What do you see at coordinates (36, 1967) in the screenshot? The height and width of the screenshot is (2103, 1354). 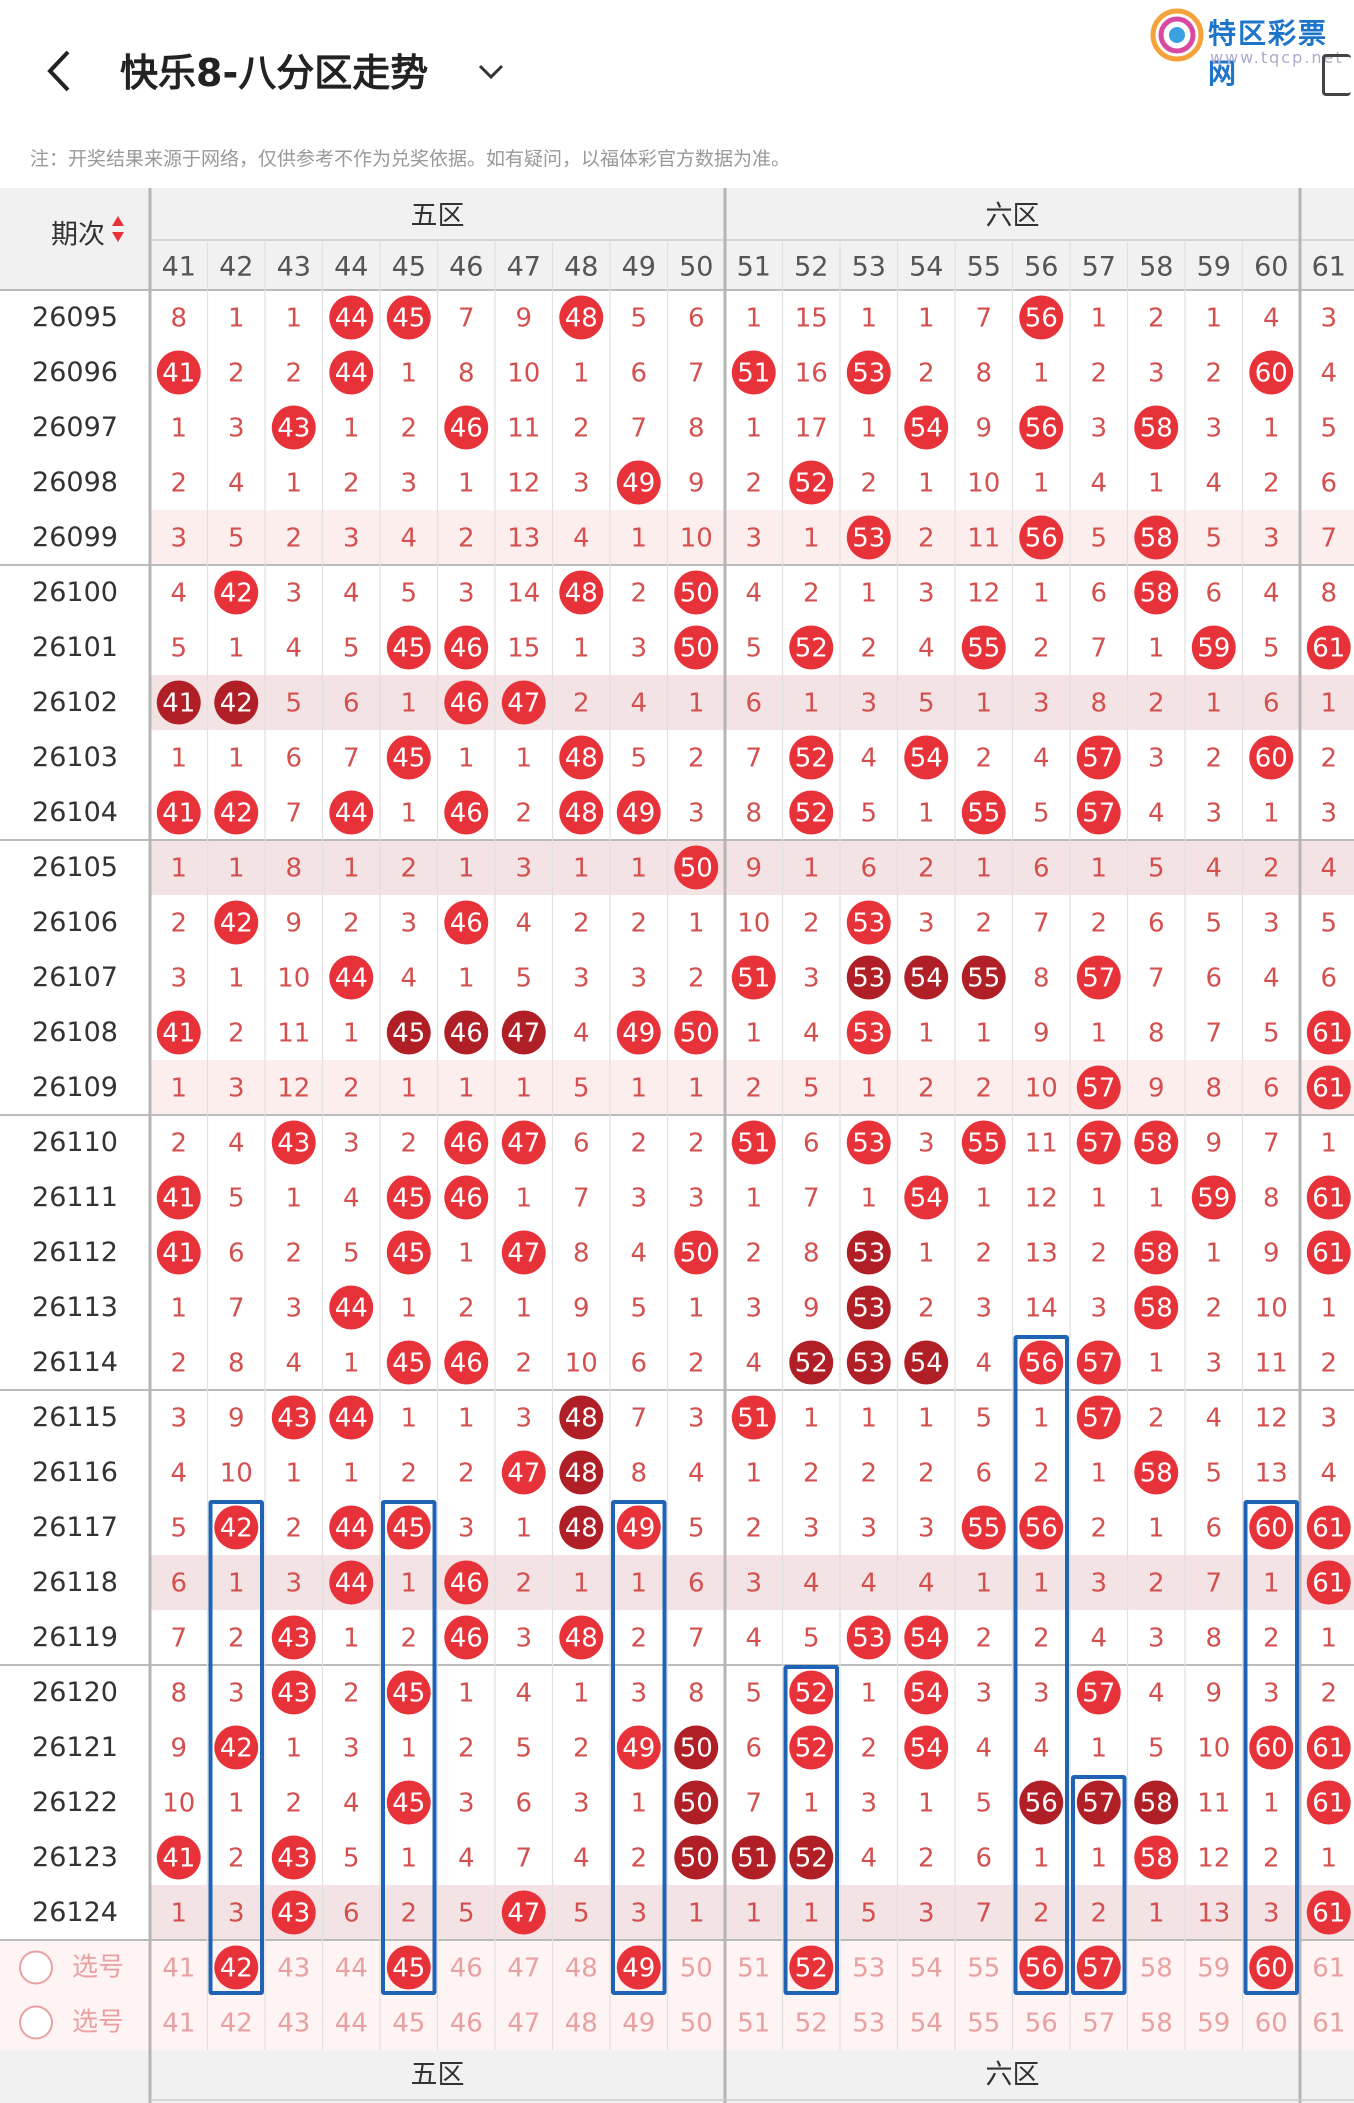 I see `select-radio` at bounding box center [36, 1967].